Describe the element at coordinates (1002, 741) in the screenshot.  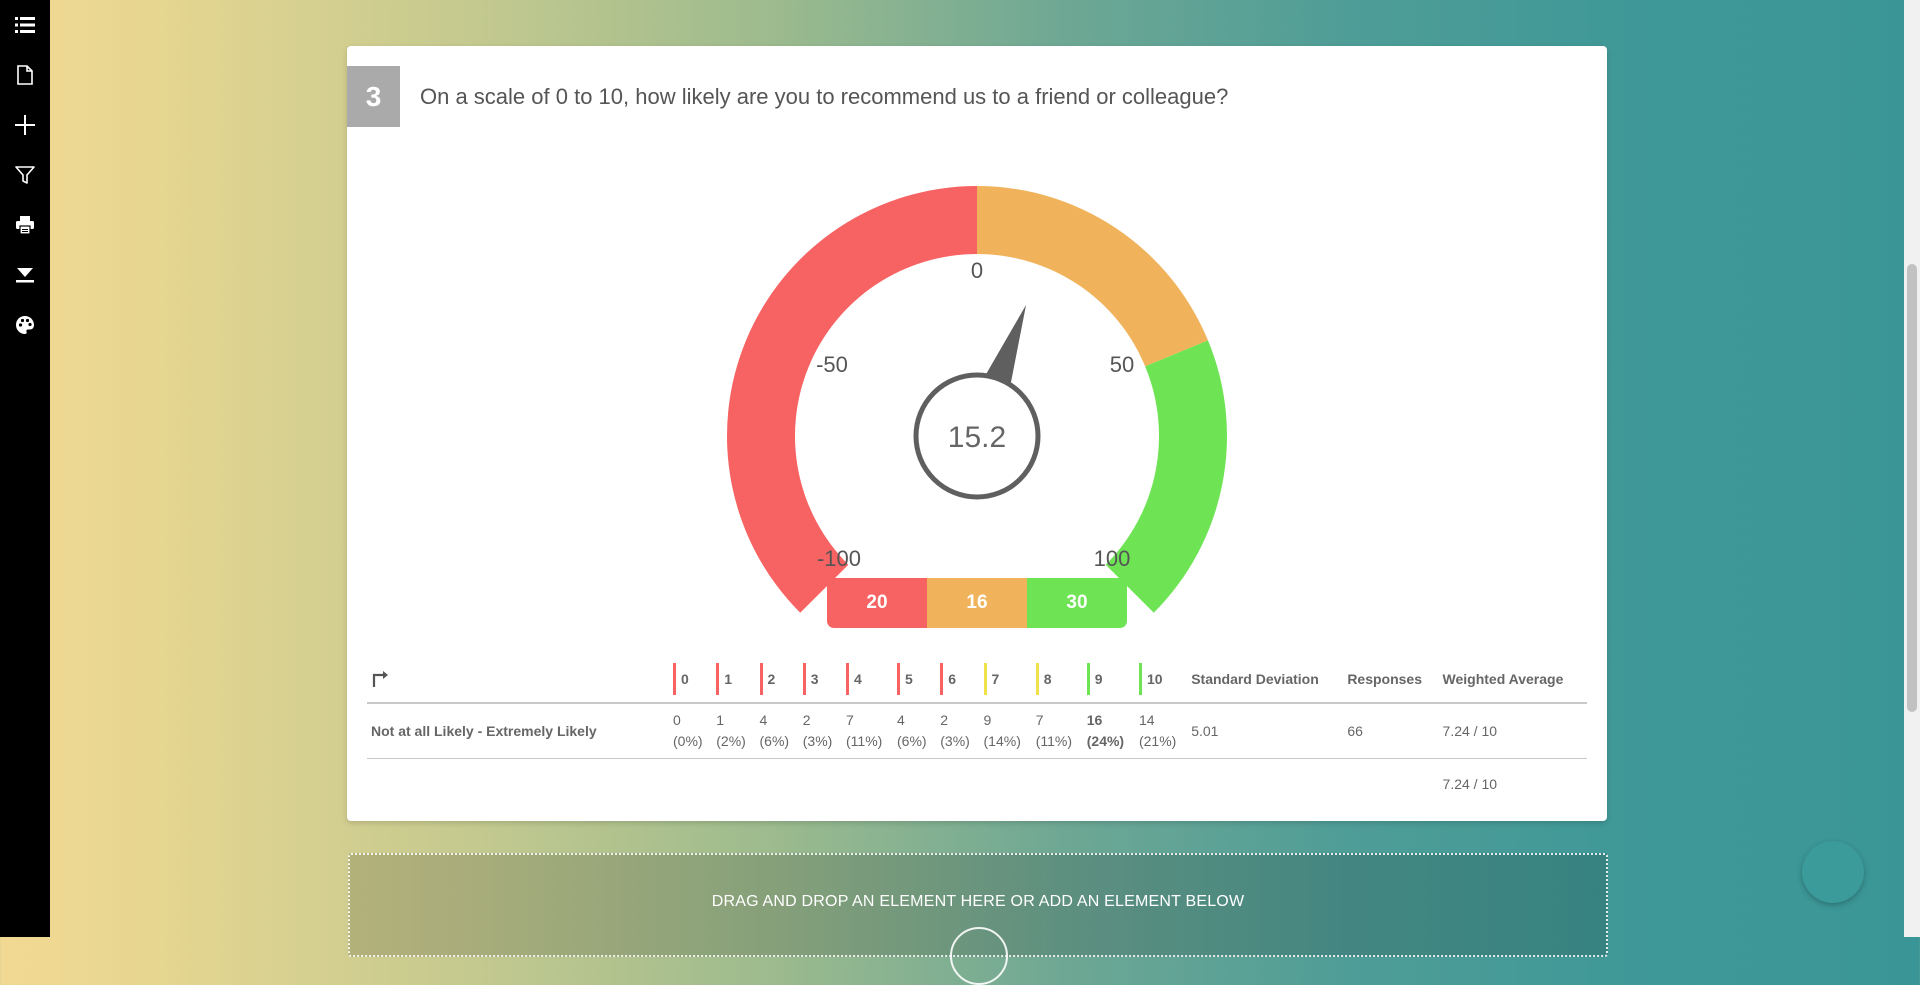
I see `score-percent: (14%)` at that location.